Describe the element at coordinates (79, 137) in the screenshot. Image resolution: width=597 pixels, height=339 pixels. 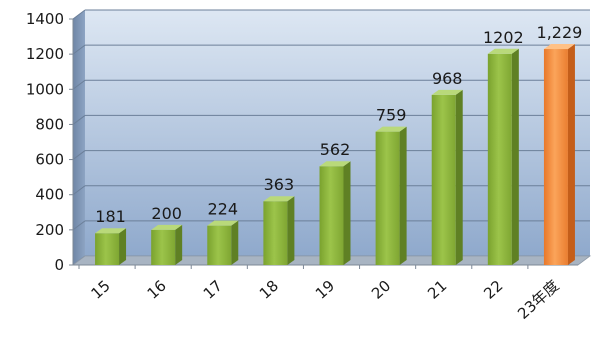
I see `side-wall` at that location.